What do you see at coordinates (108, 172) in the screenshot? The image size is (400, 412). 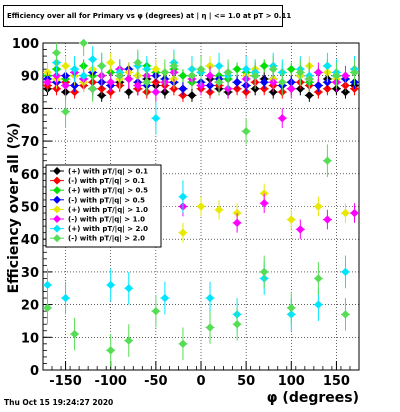 I see `legend-entry: (+) with pT/|q| > 0.1` at bounding box center [108, 172].